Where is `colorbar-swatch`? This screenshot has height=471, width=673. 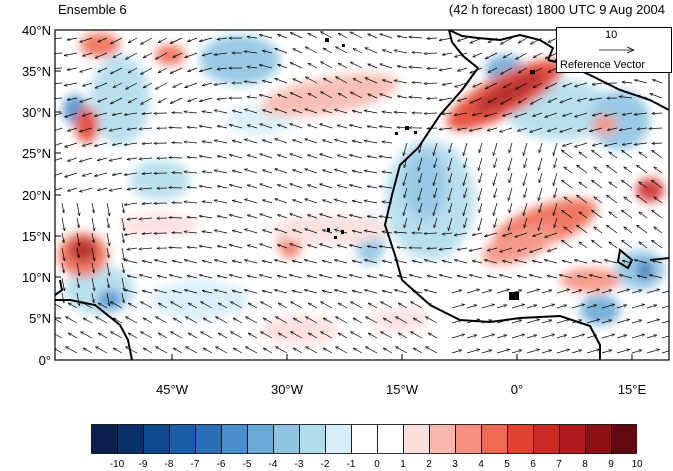 colorbar-swatch is located at coordinates (468, 439).